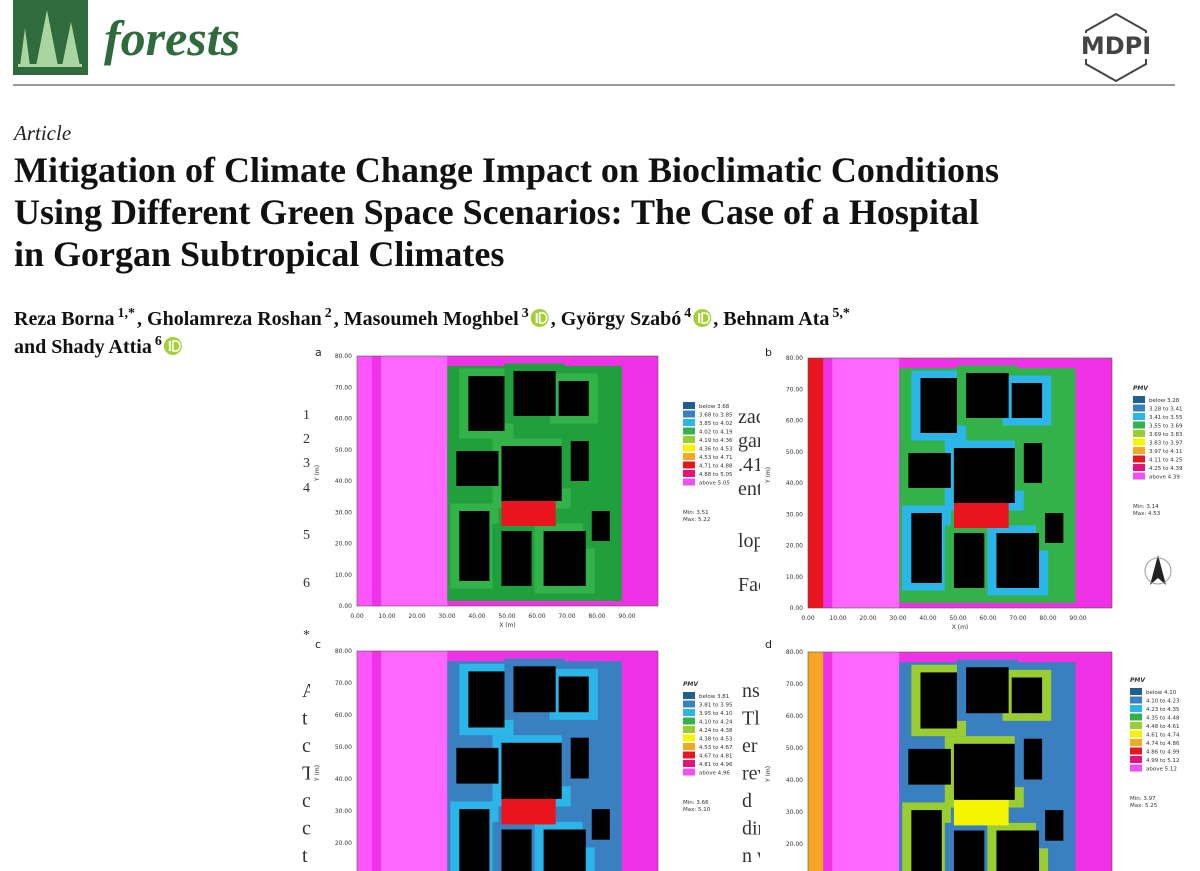  Describe the element at coordinates (716, 723) in the screenshot. I see `legend-label: 4.10 to 4.24` at that location.